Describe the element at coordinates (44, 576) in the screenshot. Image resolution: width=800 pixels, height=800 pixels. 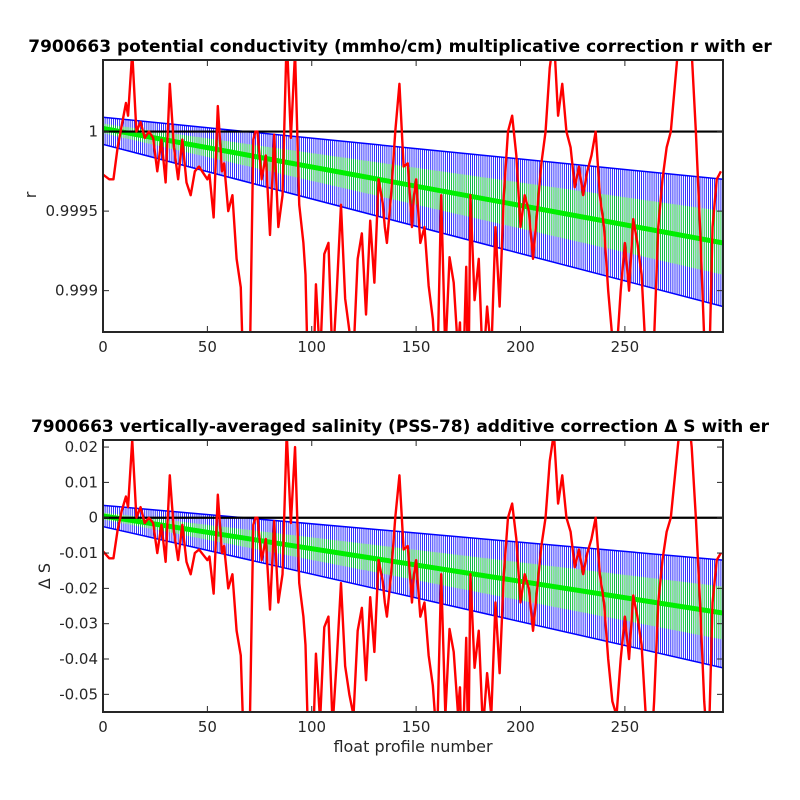
I see `y-axis-label: Δ S` at that location.